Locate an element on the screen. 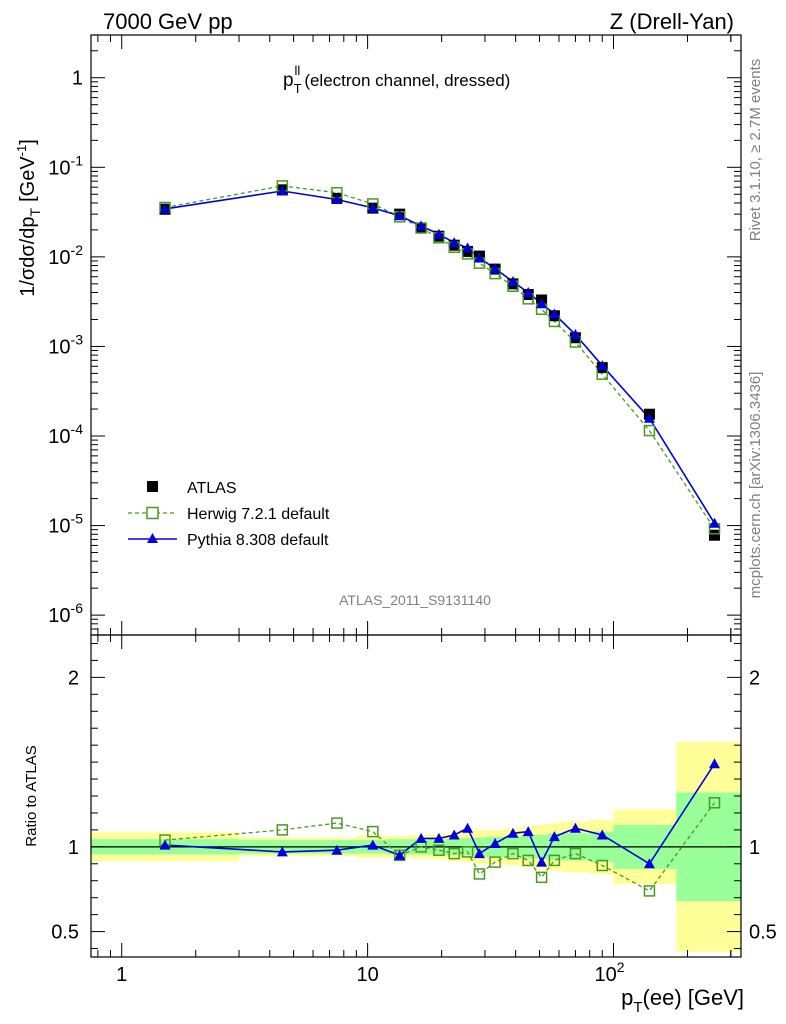 The width and height of the screenshot is (786, 1024). main-plot-title: pTll(electron channel, dressed) is located at coordinates (396, 79).